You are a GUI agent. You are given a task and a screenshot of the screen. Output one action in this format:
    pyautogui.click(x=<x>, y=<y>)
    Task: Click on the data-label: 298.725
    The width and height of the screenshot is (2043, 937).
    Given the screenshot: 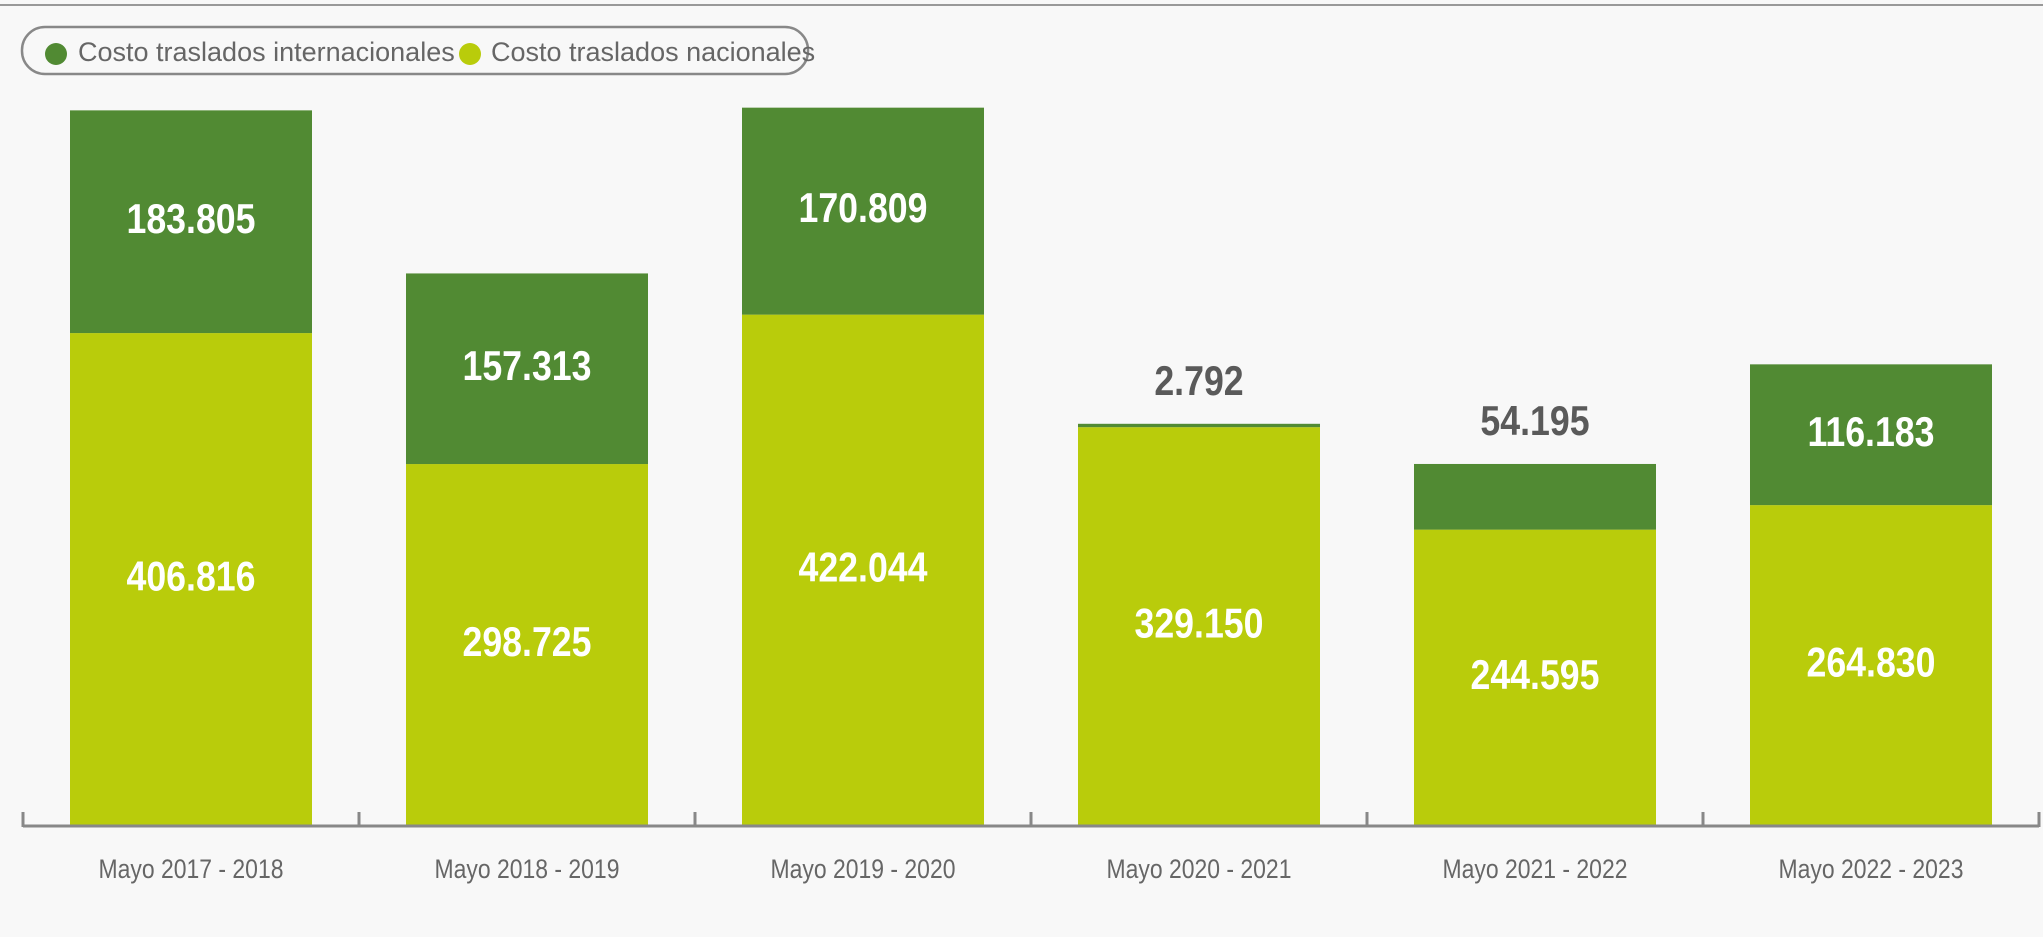 What is the action you would take?
    pyautogui.click(x=526, y=642)
    